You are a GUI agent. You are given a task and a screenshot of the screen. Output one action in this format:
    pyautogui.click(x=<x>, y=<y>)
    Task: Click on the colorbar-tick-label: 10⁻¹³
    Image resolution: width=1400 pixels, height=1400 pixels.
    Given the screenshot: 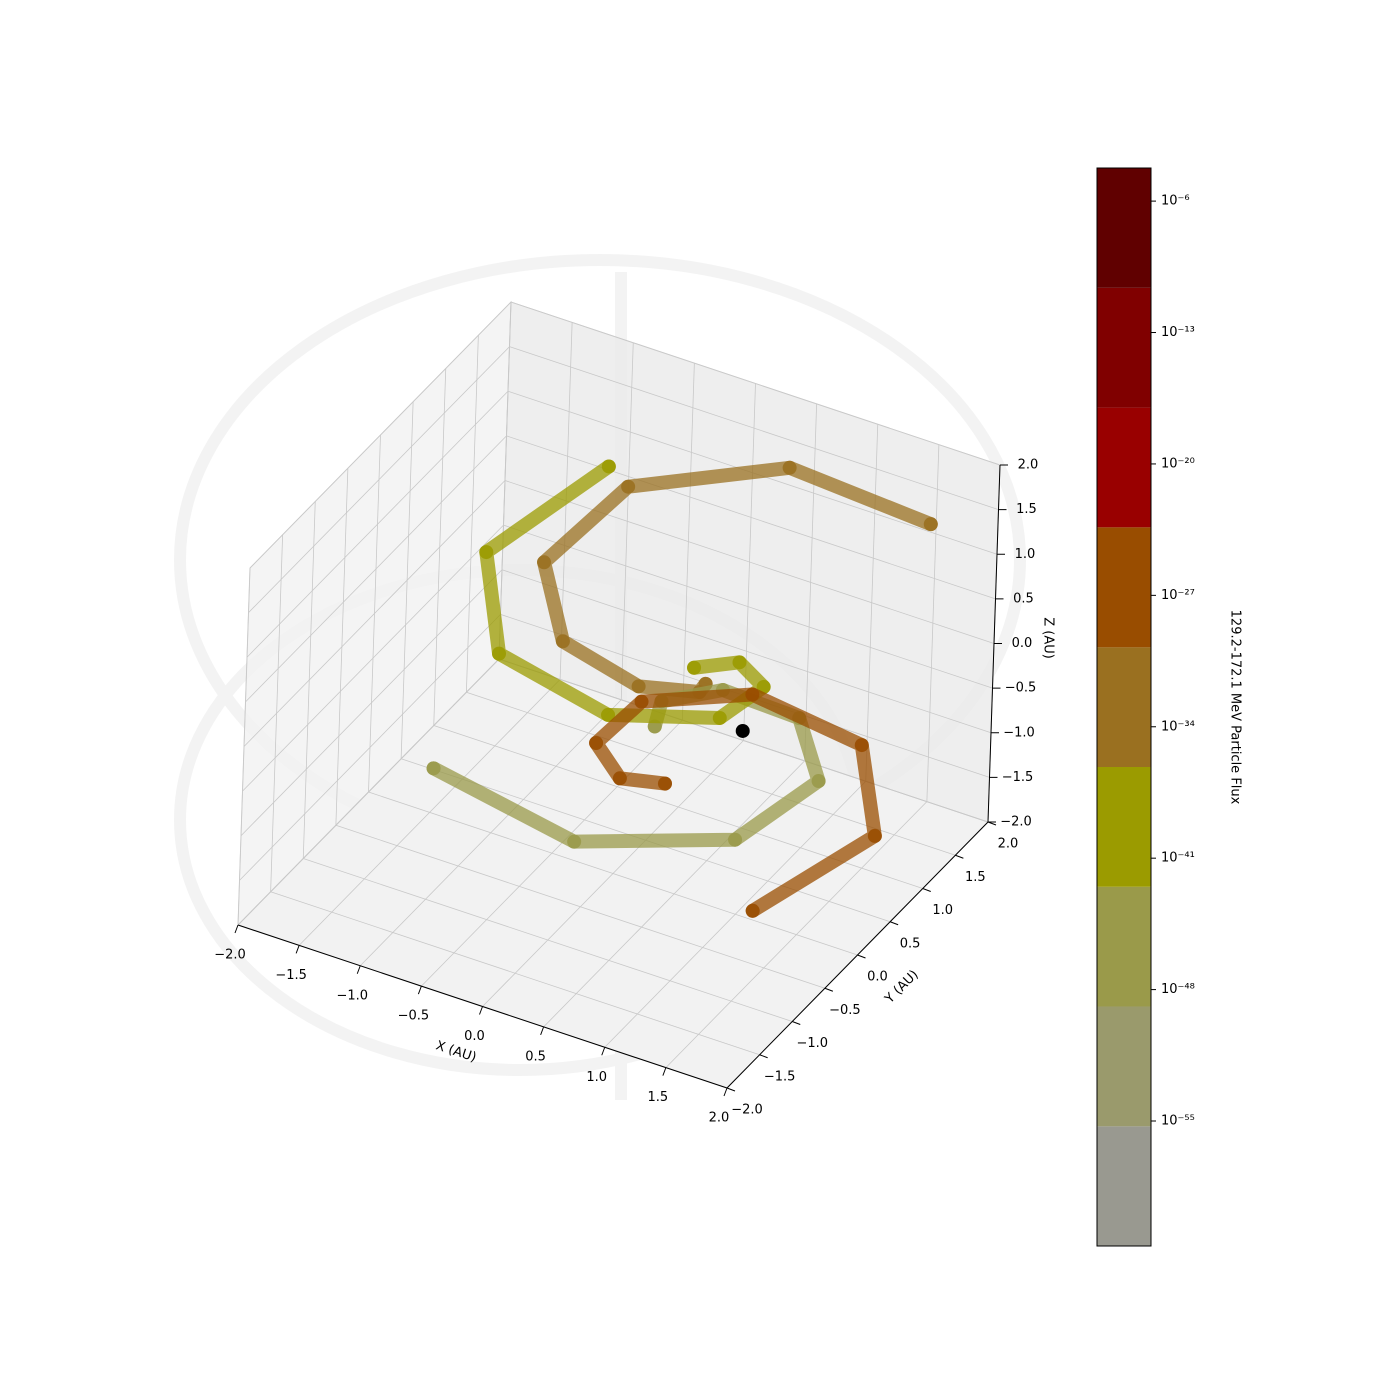 What is the action you would take?
    pyautogui.click(x=1178, y=332)
    